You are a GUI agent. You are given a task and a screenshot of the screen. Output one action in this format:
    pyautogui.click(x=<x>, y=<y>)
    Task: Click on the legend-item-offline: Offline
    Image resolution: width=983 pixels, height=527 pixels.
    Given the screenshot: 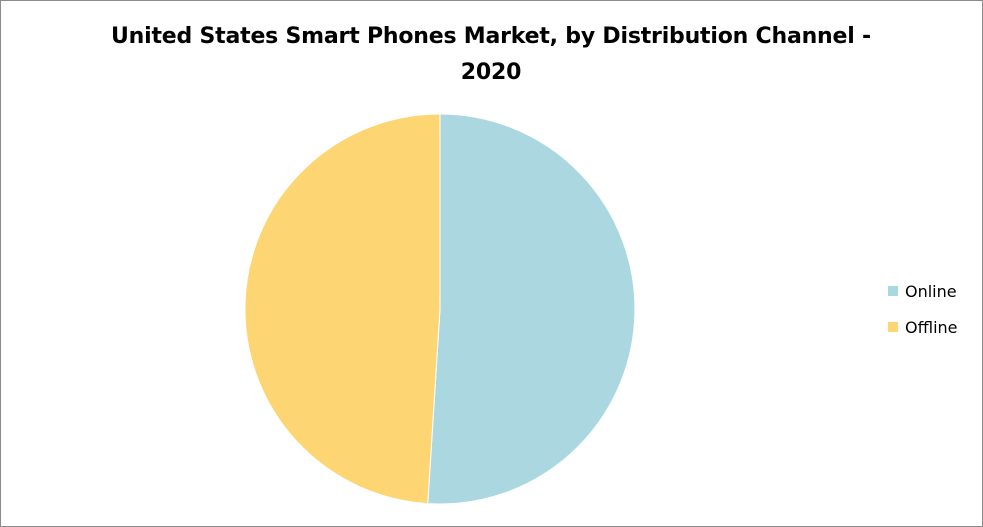 What is the action you would take?
    pyautogui.click(x=923, y=327)
    